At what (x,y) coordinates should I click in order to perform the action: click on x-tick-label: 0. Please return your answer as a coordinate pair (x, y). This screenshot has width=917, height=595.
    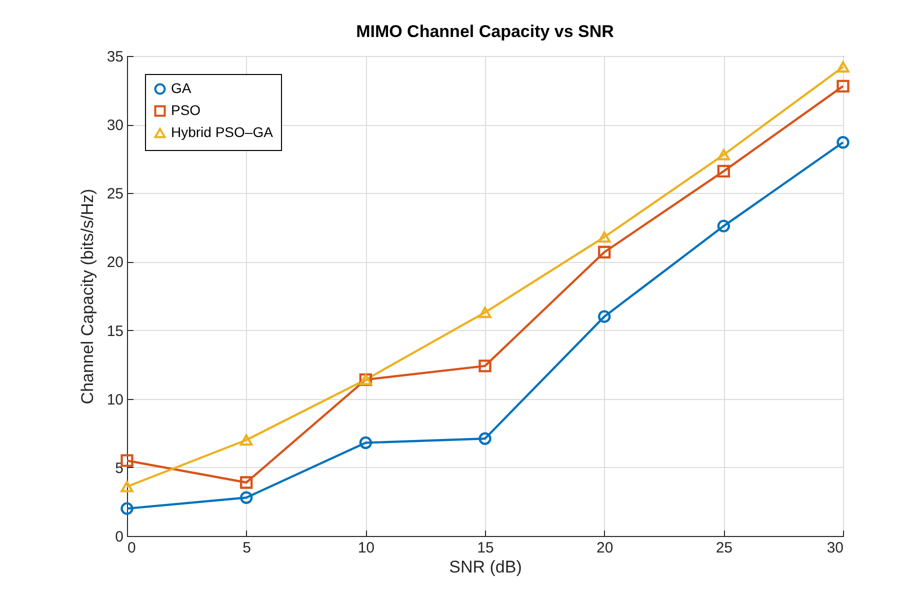
    Looking at the image, I should click on (132, 548).